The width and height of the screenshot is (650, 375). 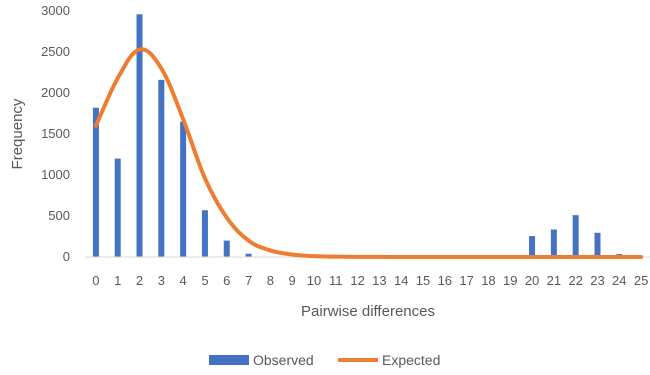 I want to click on y-tick-label: 2000, so click(x=55, y=92).